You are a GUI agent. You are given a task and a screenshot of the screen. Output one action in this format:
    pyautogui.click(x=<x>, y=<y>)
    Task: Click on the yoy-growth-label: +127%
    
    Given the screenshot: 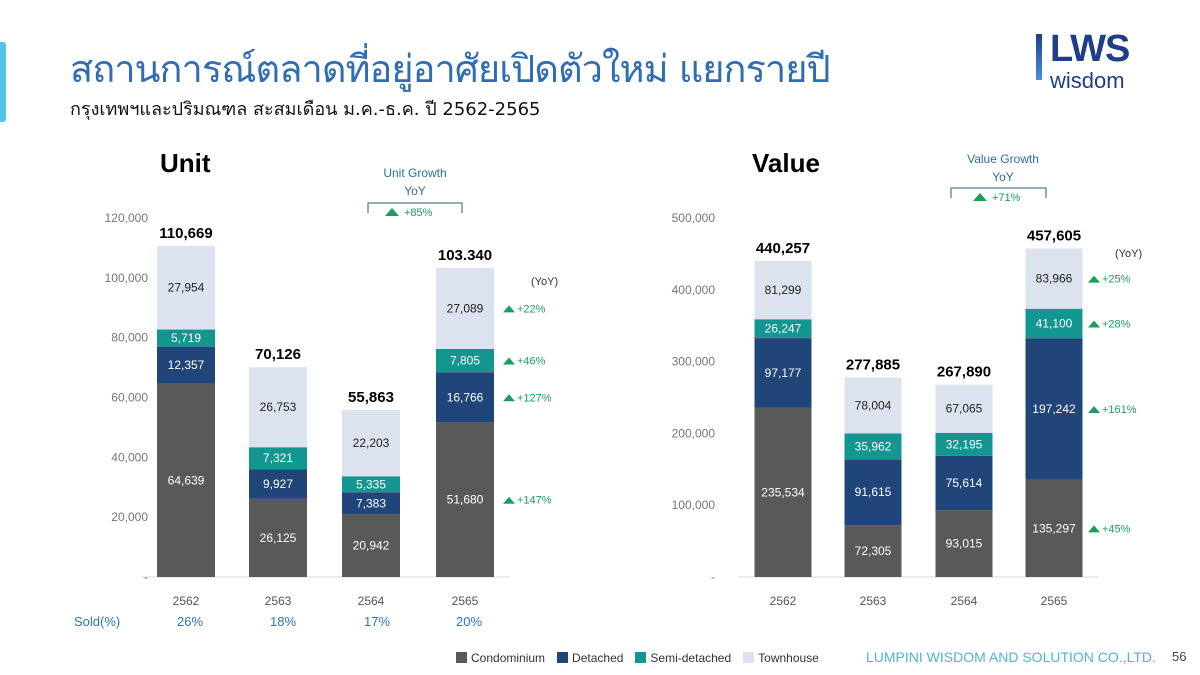 What is the action you would take?
    pyautogui.click(x=534, y=398)
    